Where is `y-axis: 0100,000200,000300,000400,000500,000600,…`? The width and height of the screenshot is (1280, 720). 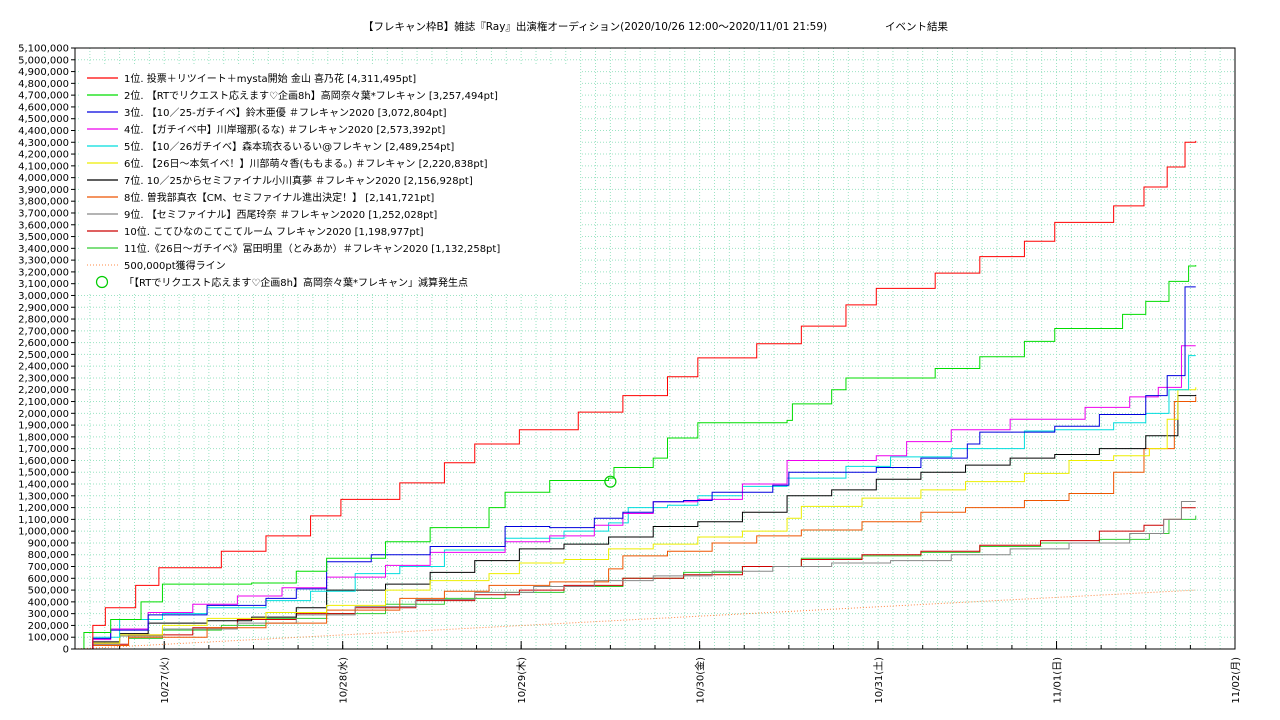 y-axis: 0100,000200,000300,000400,000500,000600,… is located at coordinates (46, 350).